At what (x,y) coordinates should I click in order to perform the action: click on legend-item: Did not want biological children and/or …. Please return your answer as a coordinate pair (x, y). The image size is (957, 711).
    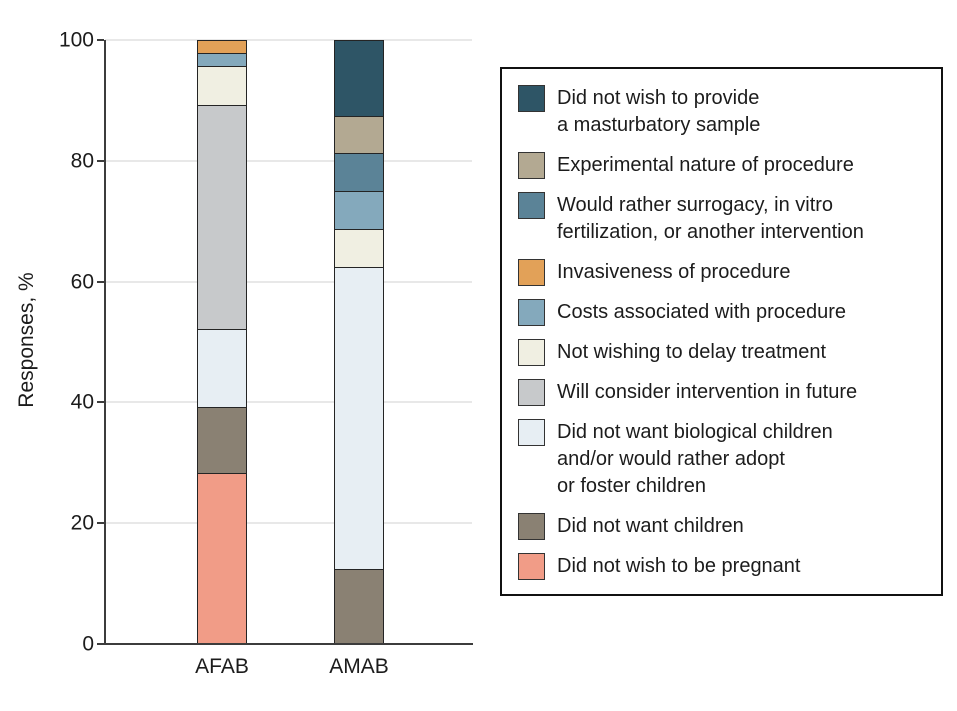
    Looking at the image, I should click on (725, 459).